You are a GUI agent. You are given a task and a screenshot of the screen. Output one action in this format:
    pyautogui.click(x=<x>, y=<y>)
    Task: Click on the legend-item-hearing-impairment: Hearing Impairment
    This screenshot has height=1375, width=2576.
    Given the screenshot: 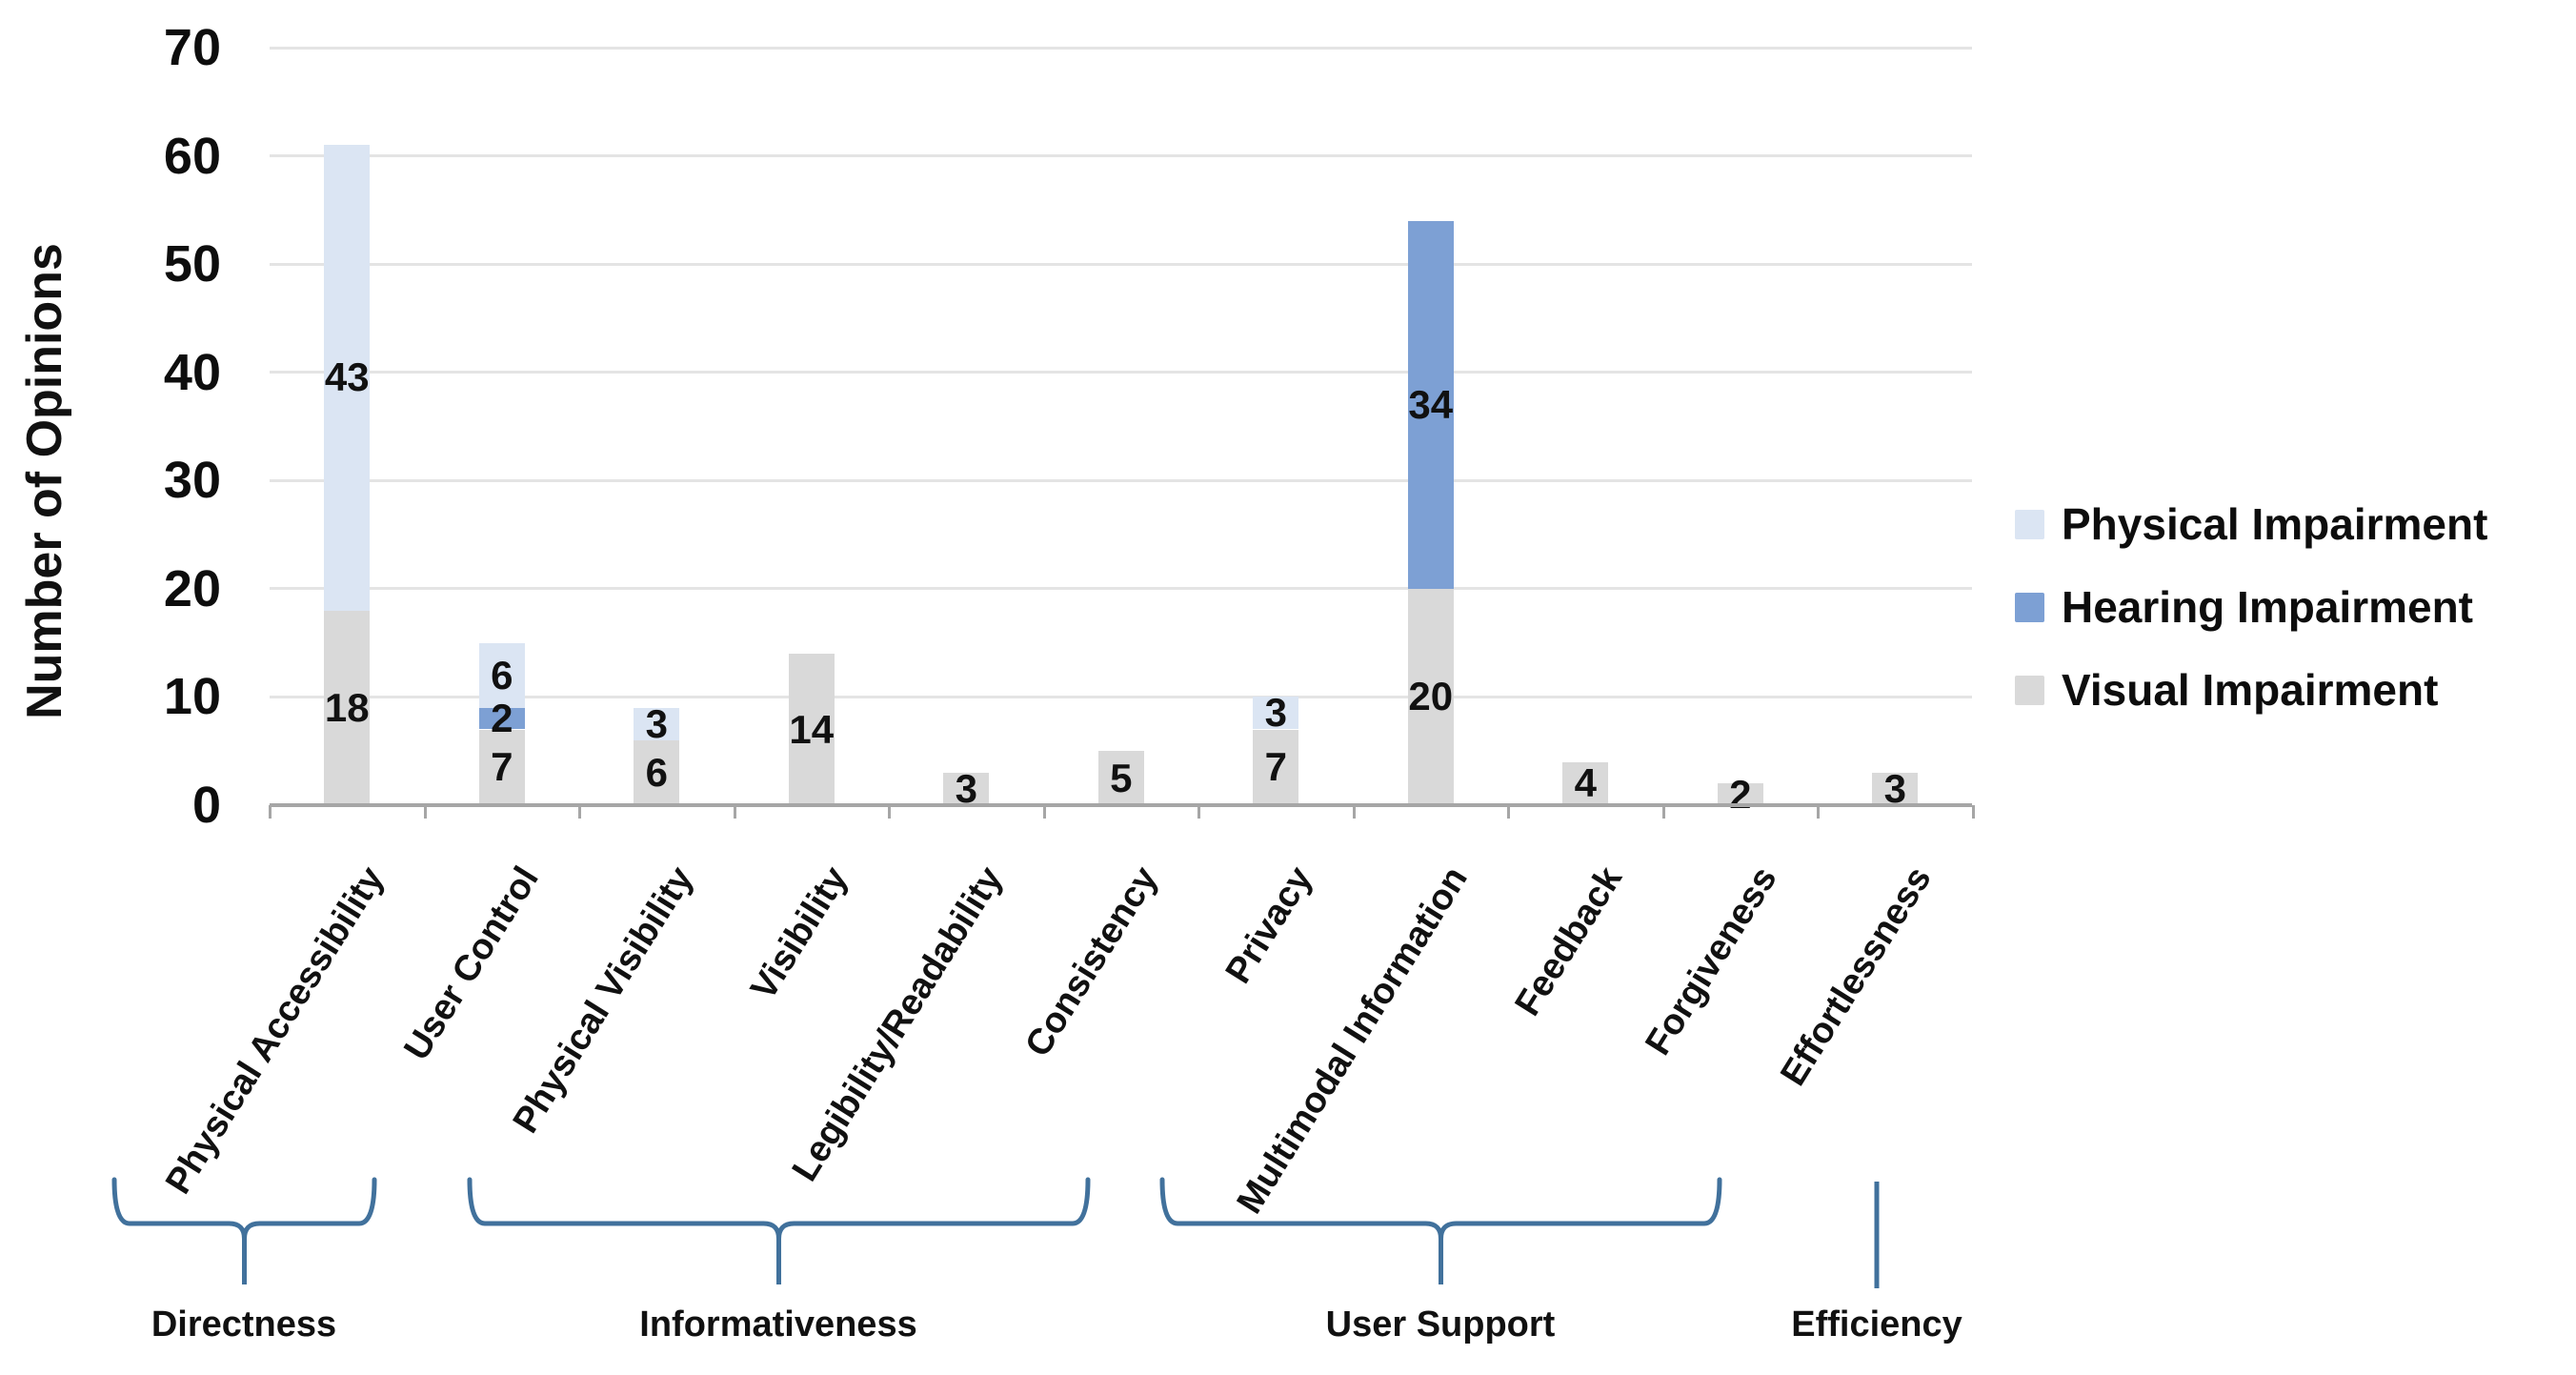 What is the action you would take?
    pyautogui.click(x=2244, y=607)
    